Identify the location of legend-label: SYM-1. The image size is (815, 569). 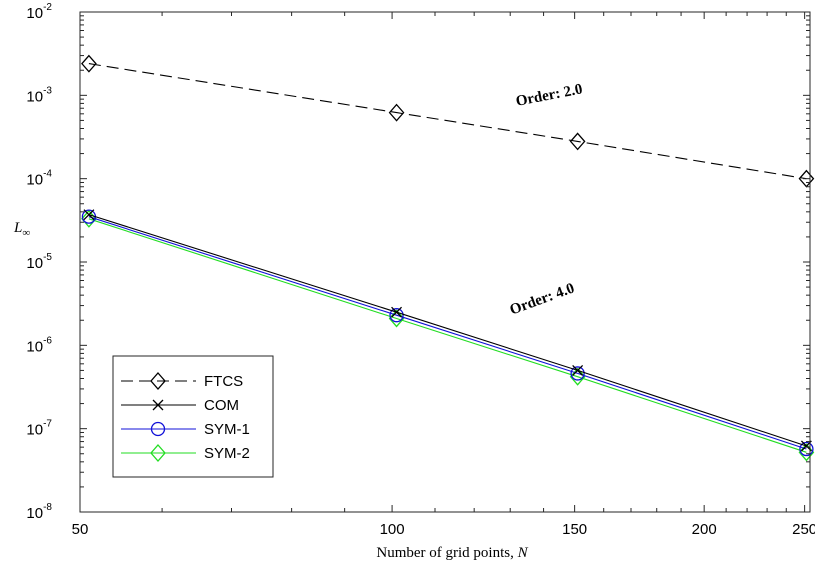
(227, 429).